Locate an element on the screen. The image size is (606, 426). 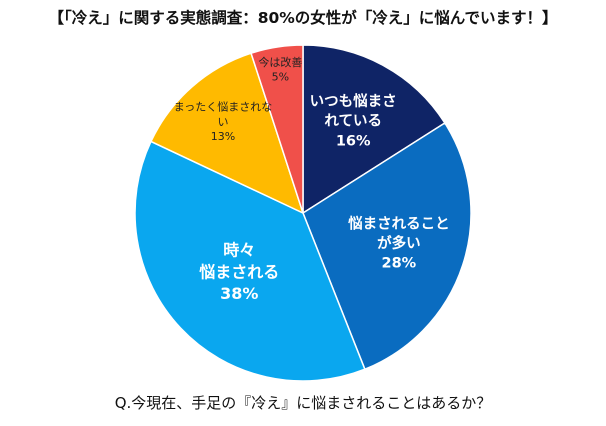
slice-name-label: 時々 is located at coordinates (239, 250).